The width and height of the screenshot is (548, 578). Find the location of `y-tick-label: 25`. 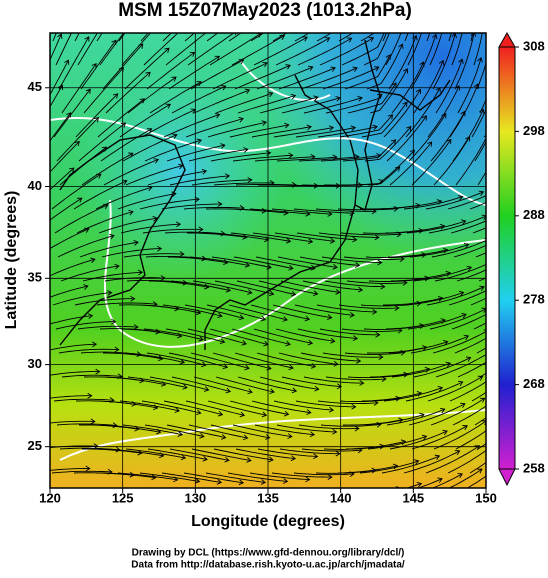

y-tick-label: 25 is located at coordinates (35, 445).